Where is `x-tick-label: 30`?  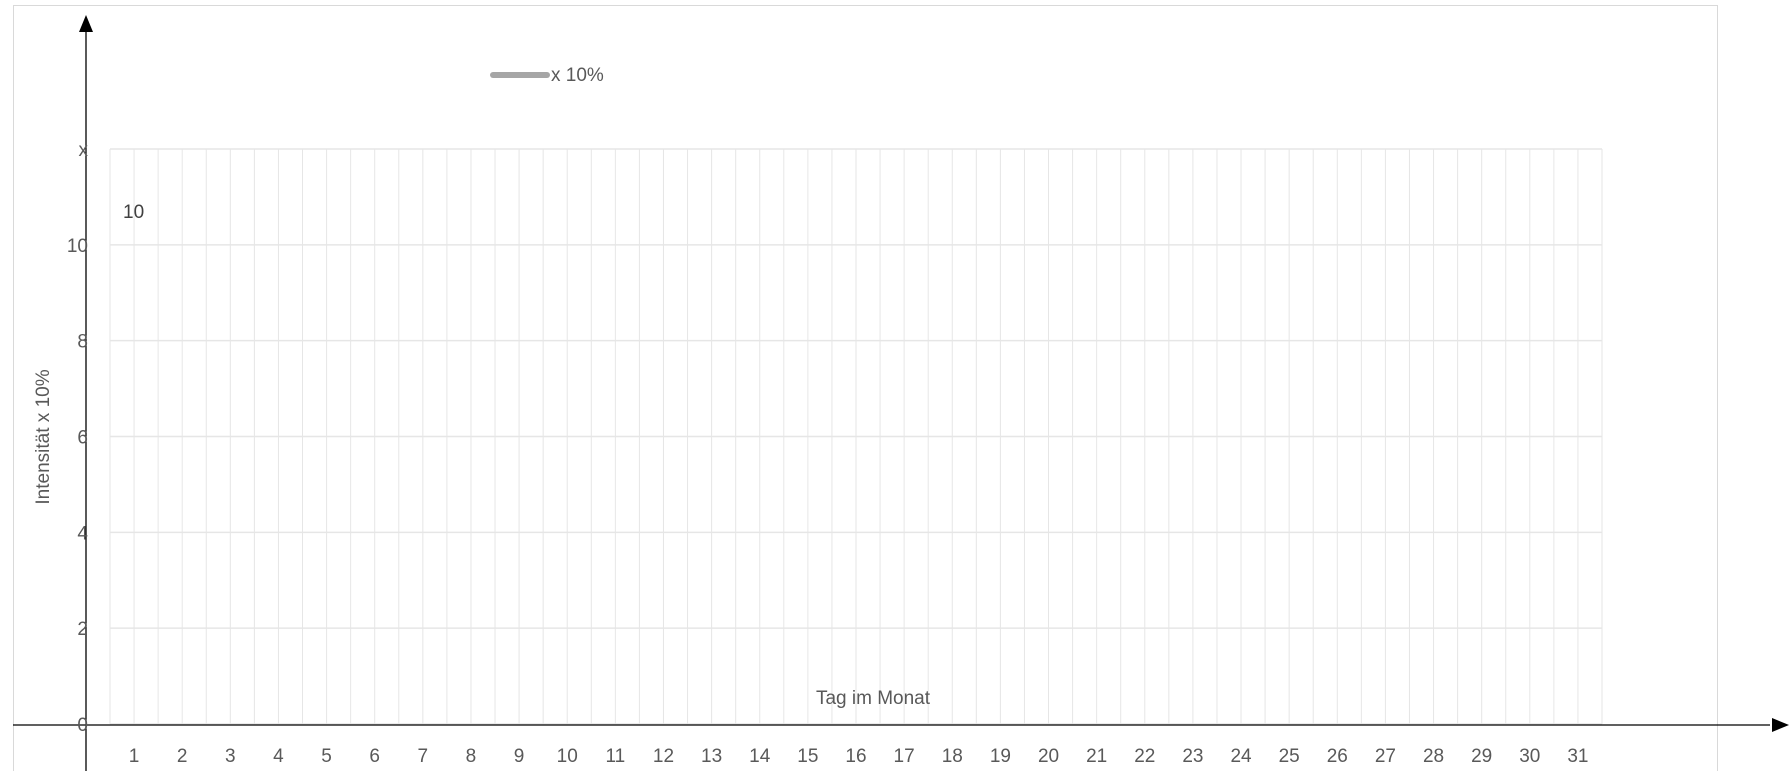 x-tick-label: 30 is located at coordinates (1529, 756).